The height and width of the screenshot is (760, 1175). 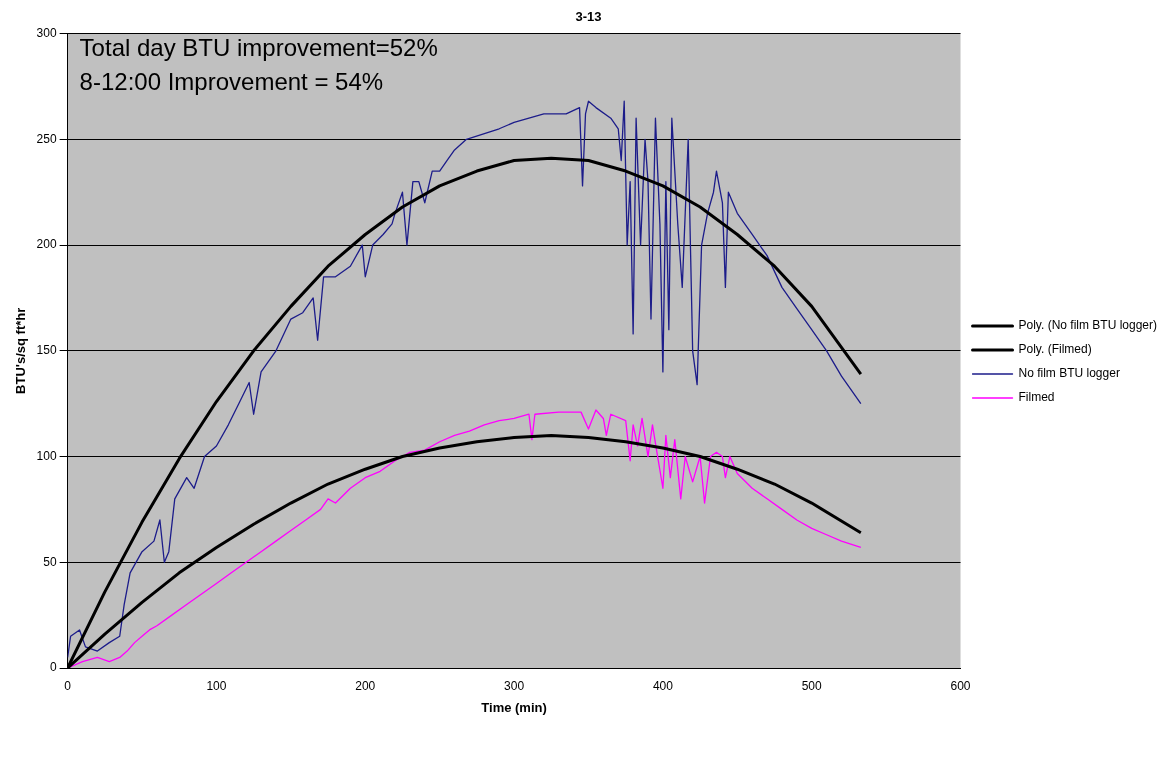 I want to click on y-tick-label: 150, so click(x=46, y=350).